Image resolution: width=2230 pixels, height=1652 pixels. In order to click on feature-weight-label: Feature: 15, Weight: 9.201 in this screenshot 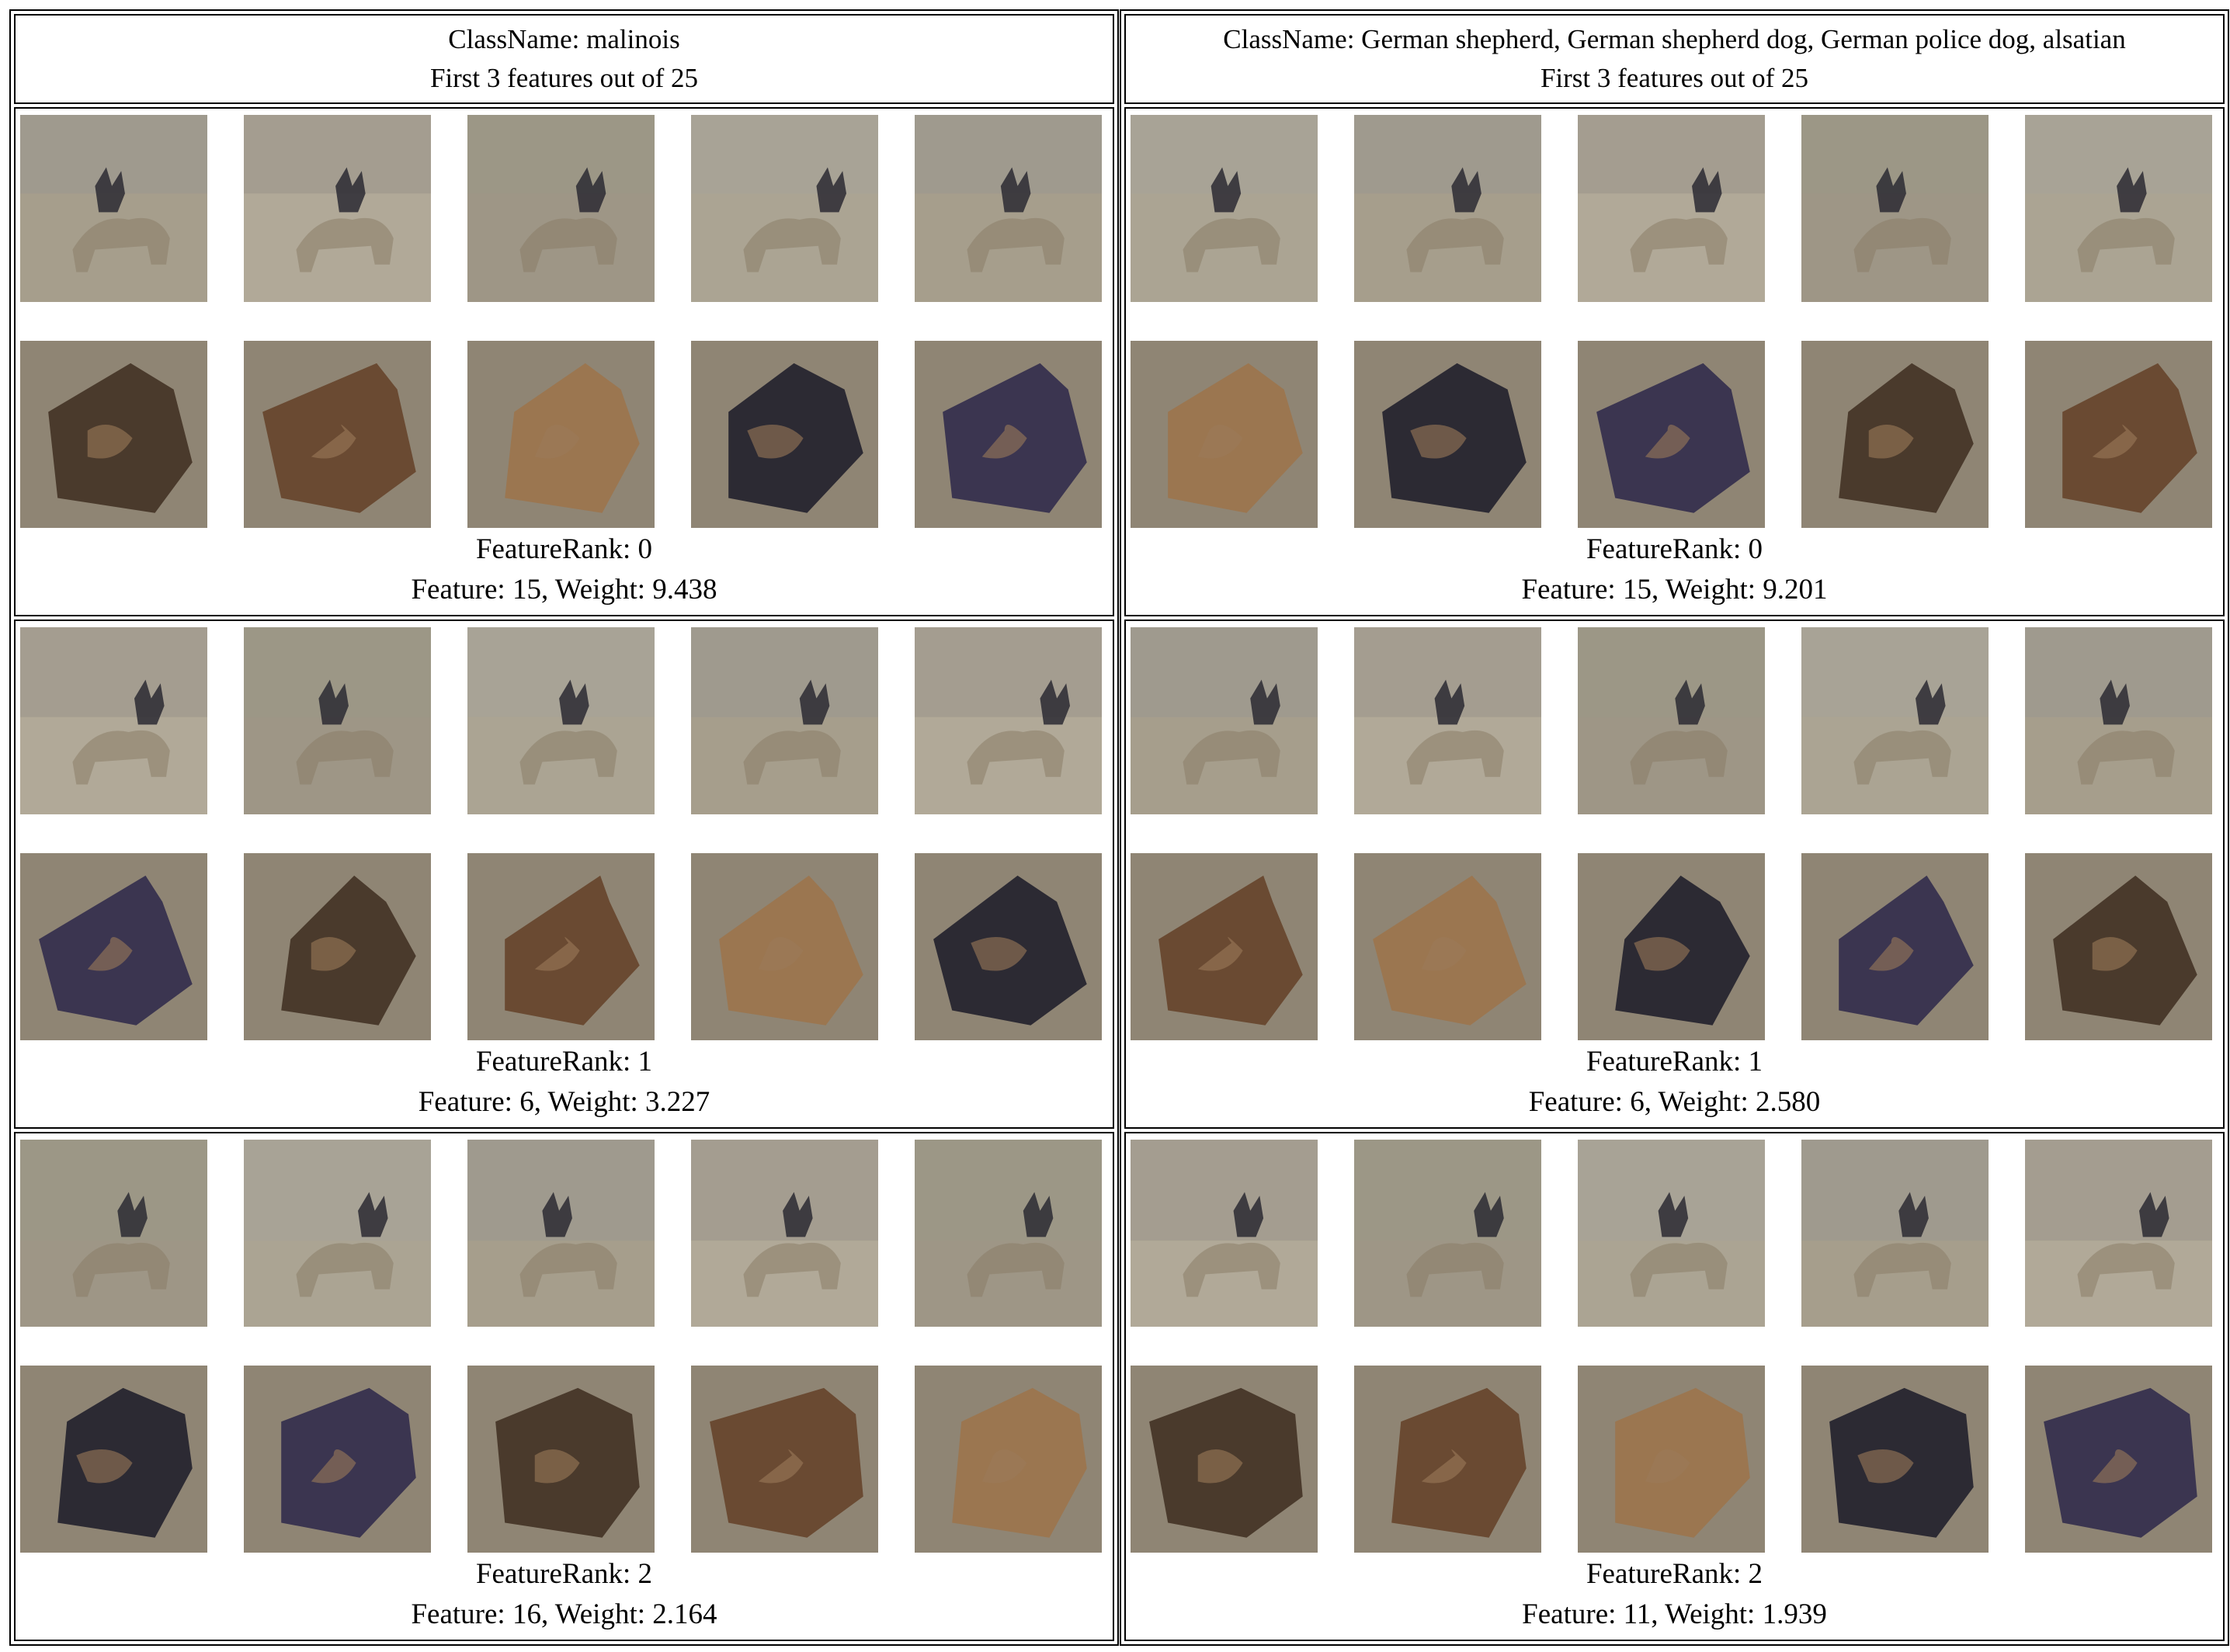, I will do `click(1674, 590)`.